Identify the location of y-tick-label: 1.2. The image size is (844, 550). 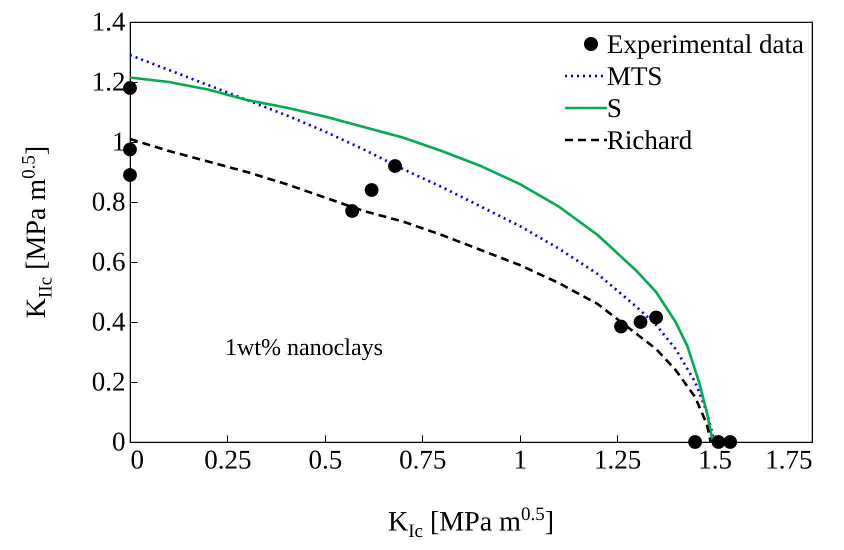
(109, 81).